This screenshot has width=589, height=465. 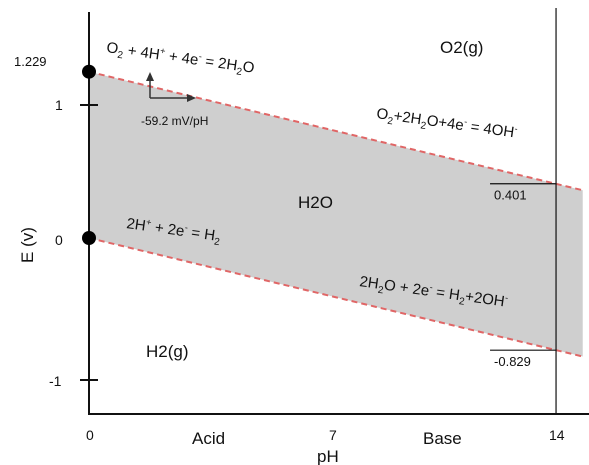 I want to click on slope-label: -59.2 mV/pH, so click(x=174, y=121).